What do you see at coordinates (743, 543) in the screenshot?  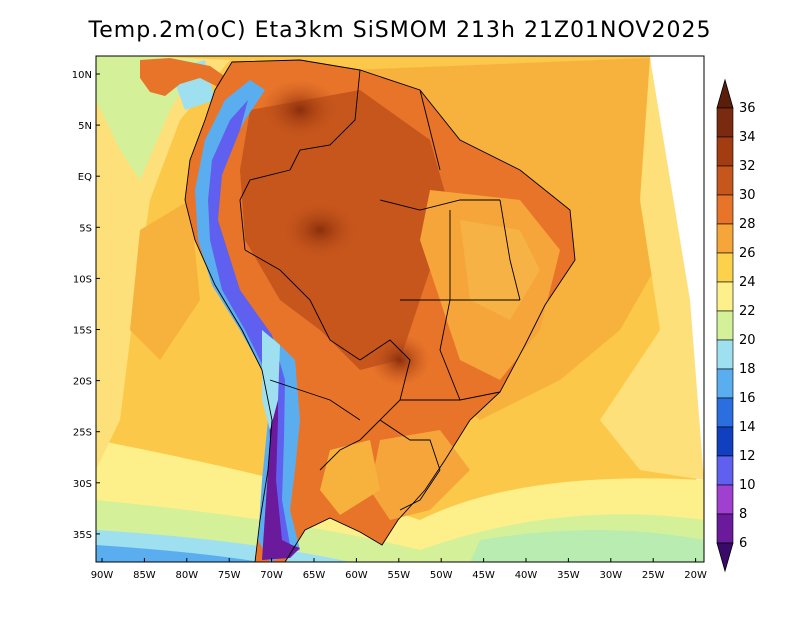 I see `colorbar-label: 6` at bounding box center [743, 543].